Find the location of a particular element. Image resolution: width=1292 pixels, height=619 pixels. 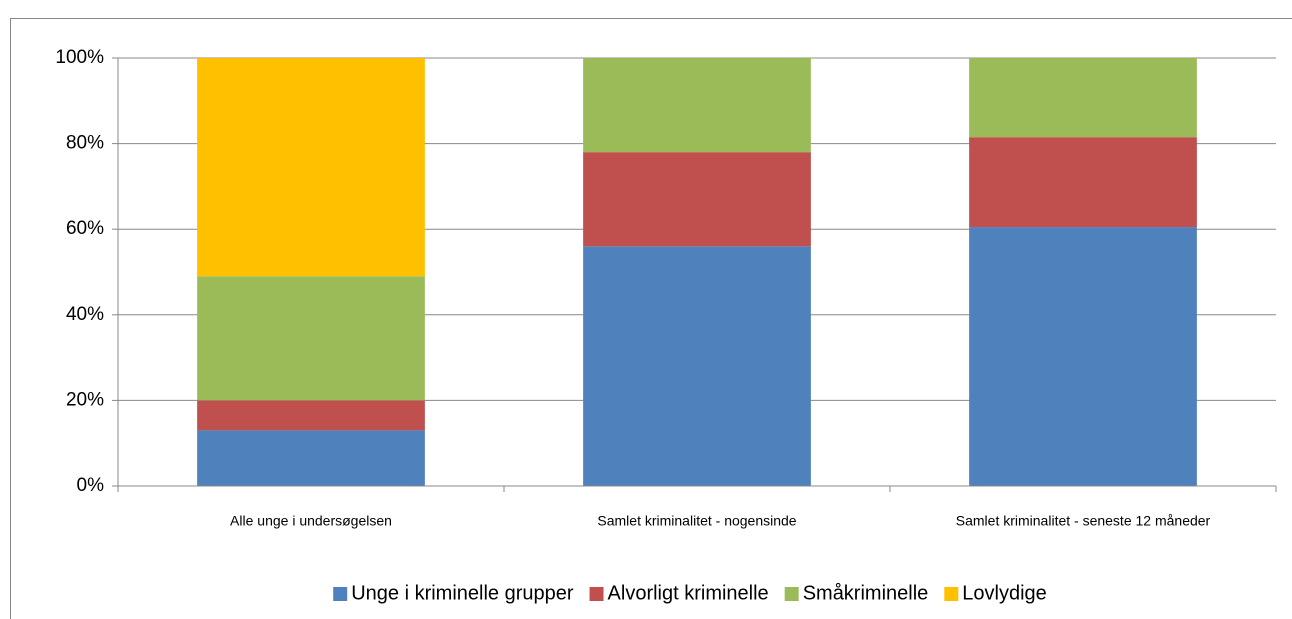

legend-label: Småkriminelle is located at coordinates (866, 593).